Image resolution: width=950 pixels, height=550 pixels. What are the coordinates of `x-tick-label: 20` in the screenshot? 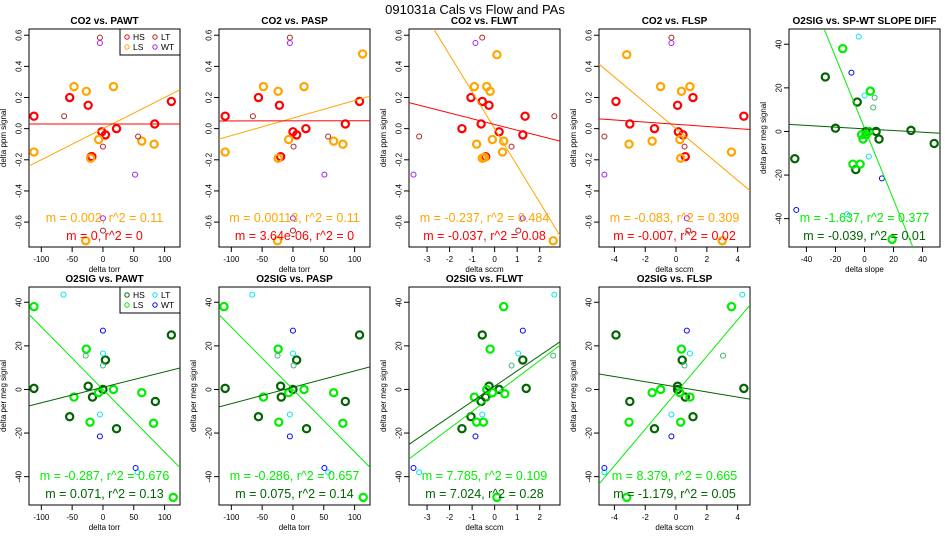 It's located at (893, 259).